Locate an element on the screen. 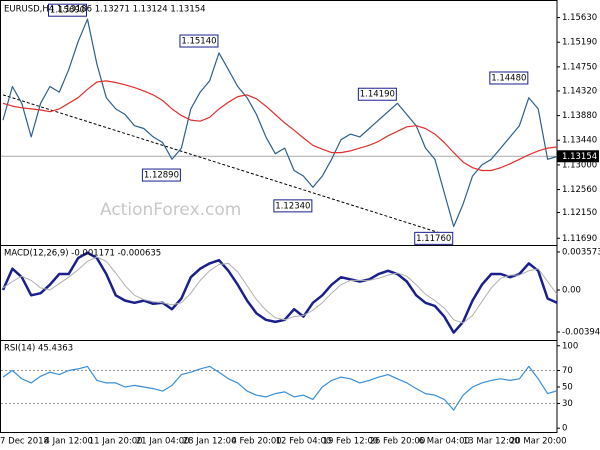  price-annotation: 1.15140 is located at coordinates (198, 42).